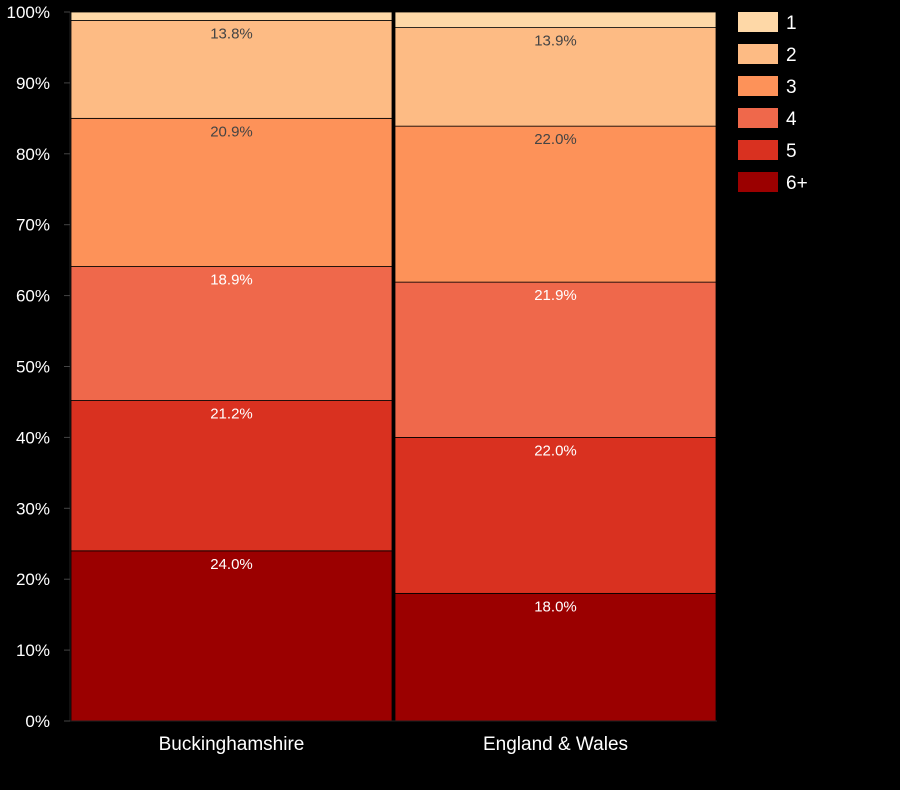  I want to click on legend-label: 3, so click(791, 87).